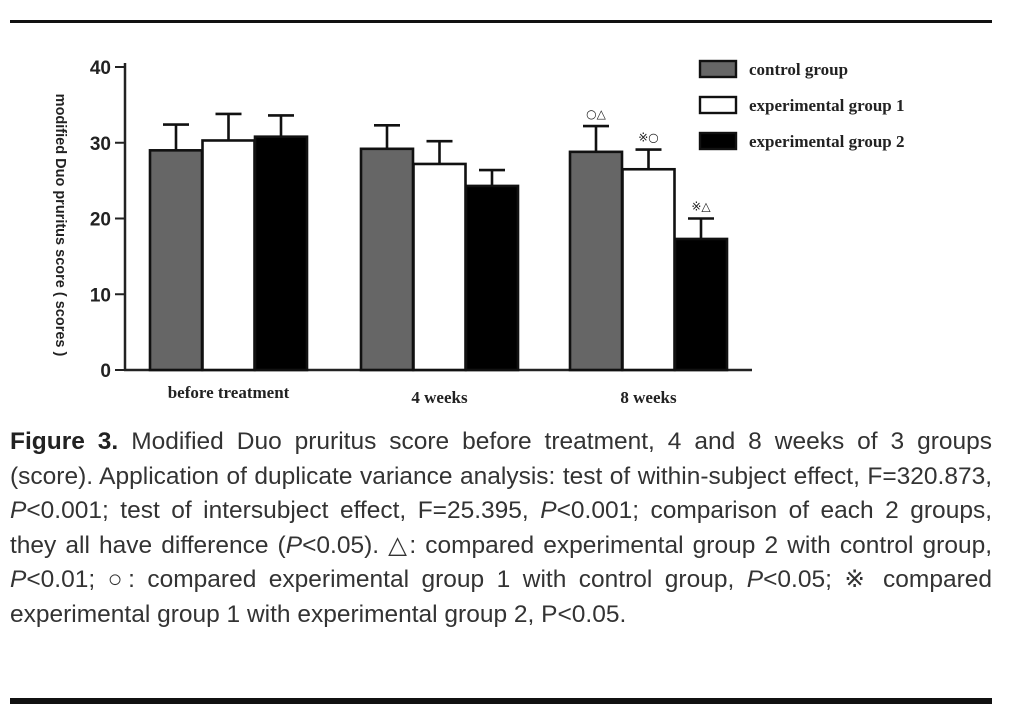  Describe the element at coordinates (67, 579) in the screenshot. I see `caption-text: <0.01;` at that location.